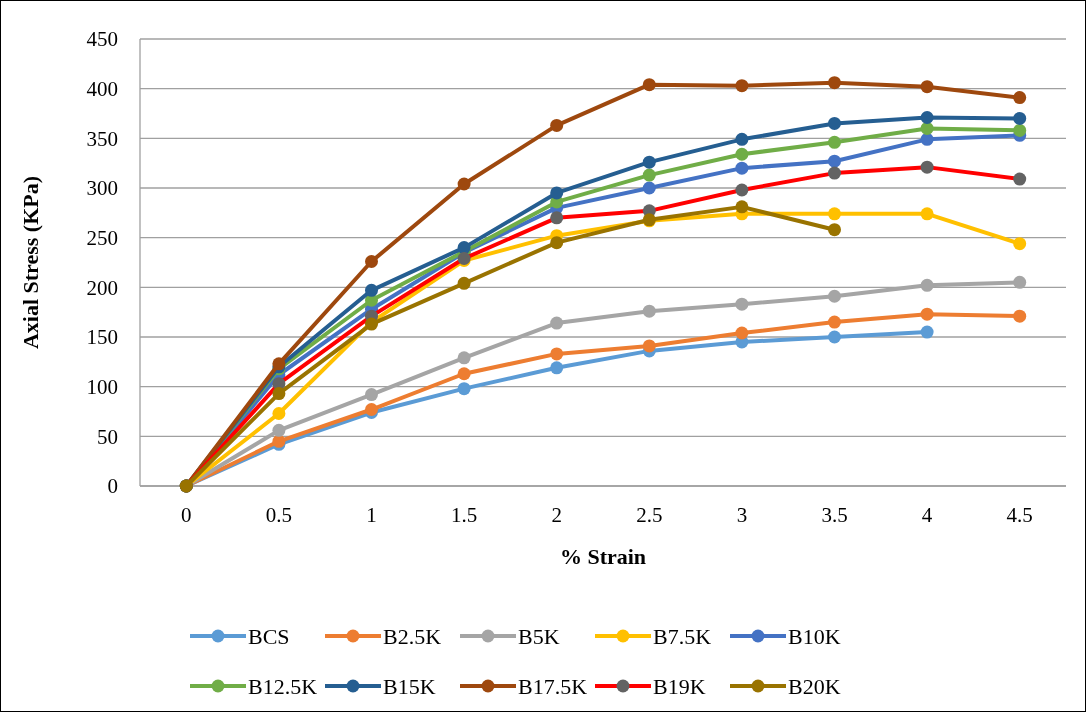 The image size is (1086, 712). Describe the element at coordinates (102, 188) in the screenshot. I see `y-tick-label: 300` at that location.